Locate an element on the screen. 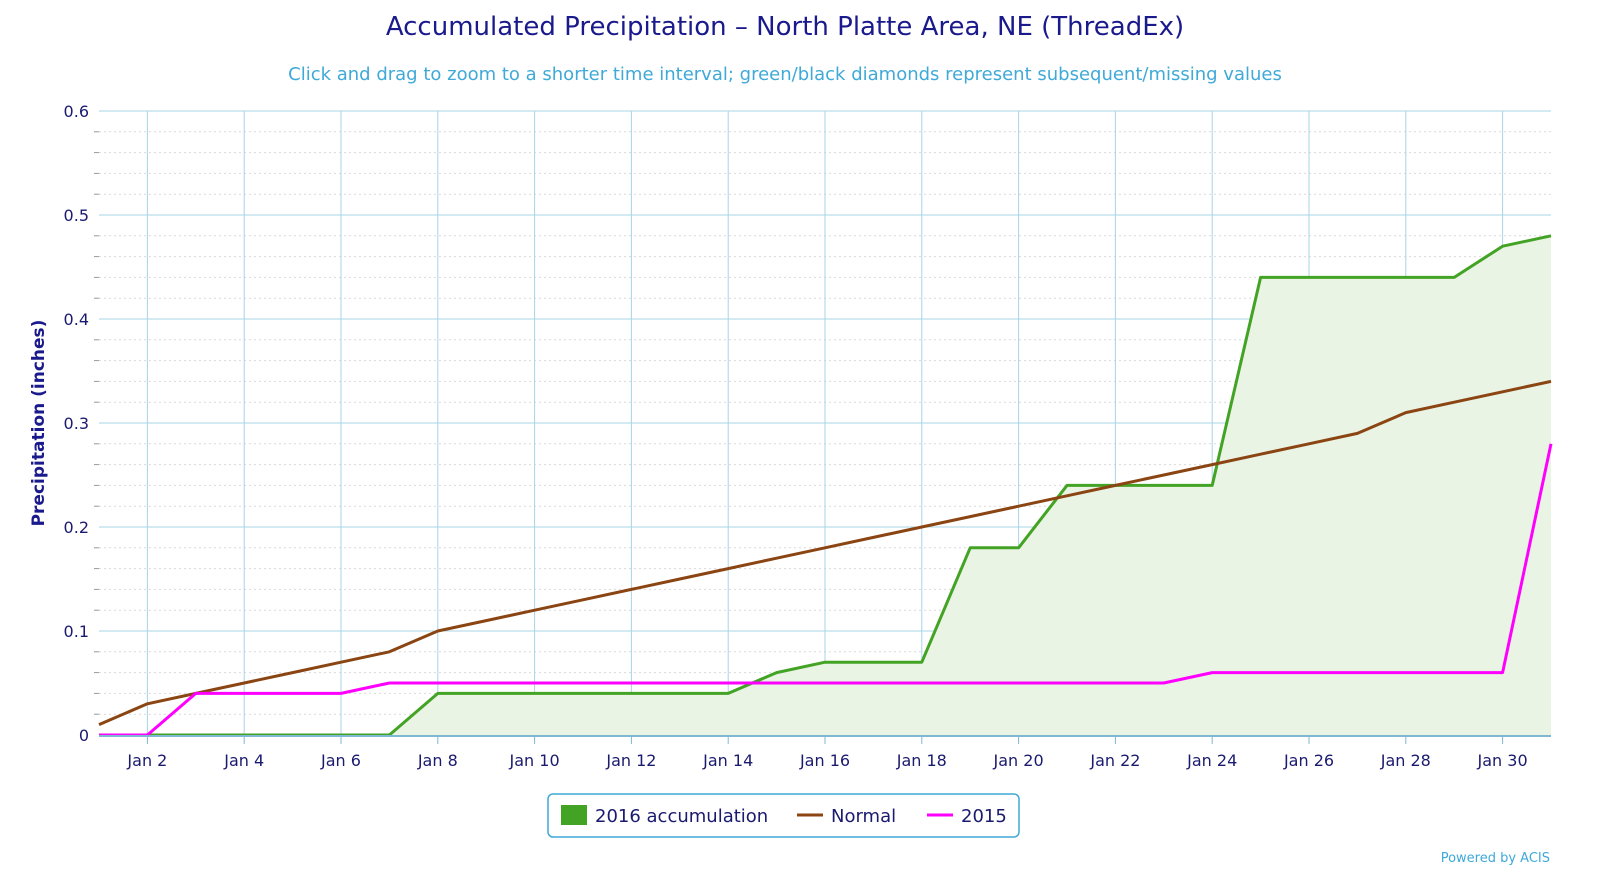 Image resolution: width=1600 pixels, height=889 pixels. powered-by-credit: Powered by ACIS is located at coordinates (1495, 858).